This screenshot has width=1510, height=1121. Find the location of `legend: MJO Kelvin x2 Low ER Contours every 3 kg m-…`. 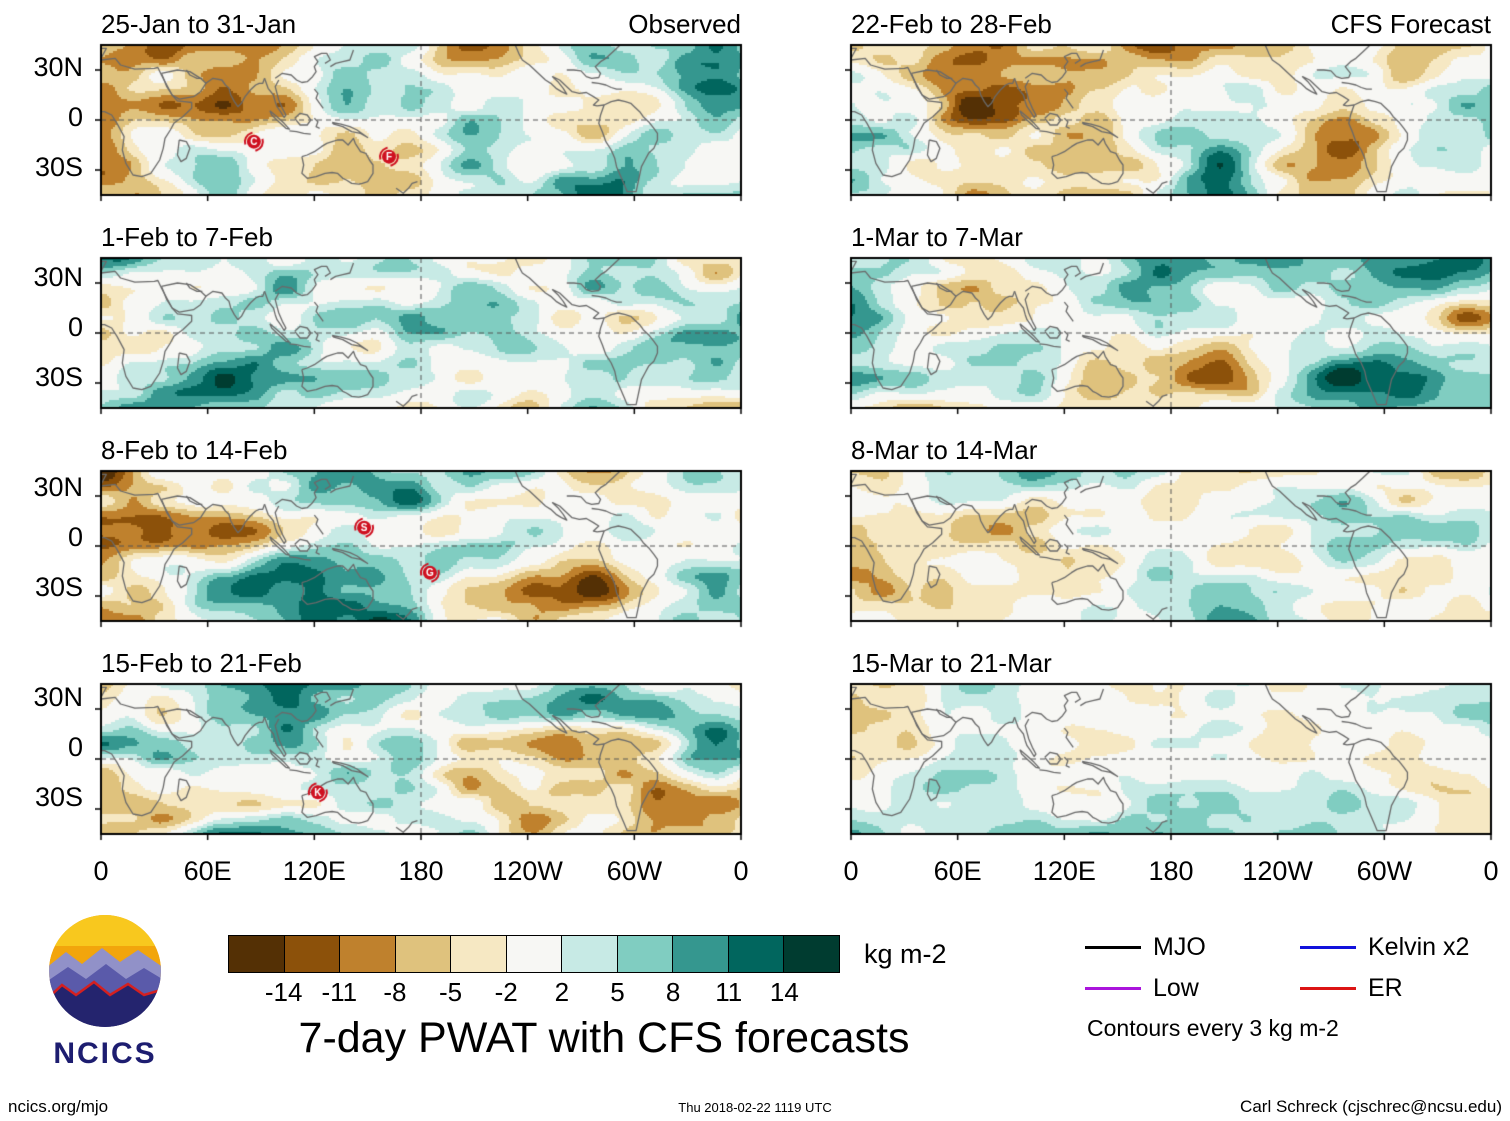

legend: MJO Kelvin x2 Low ER Contours every 3 kg m-… is located at coordinates (1295, 987).